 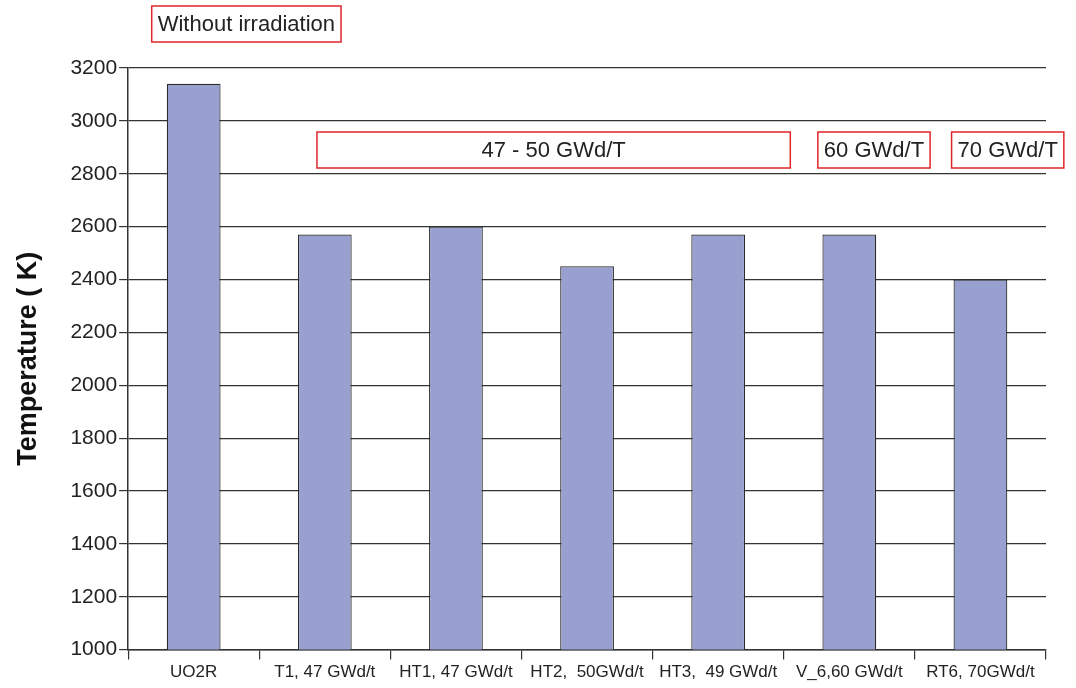 What do you see at coordinates (94, 66) in the screenshot?
I see `y-tick-label: 3200` at bounding box center [94, 66].